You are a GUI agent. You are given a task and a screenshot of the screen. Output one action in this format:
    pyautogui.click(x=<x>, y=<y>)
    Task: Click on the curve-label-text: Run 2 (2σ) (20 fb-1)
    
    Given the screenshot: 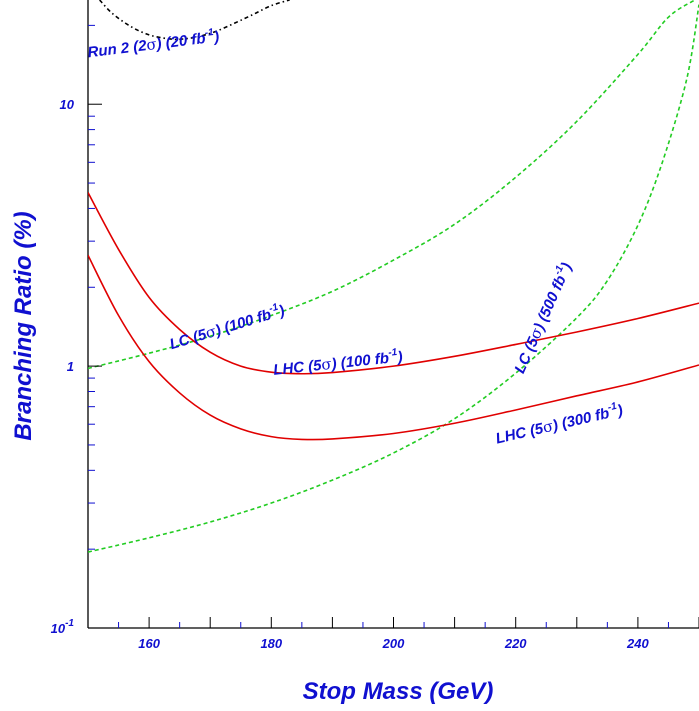 What is the action you would take?
    pyautogui.click(x=153, y=43)
    